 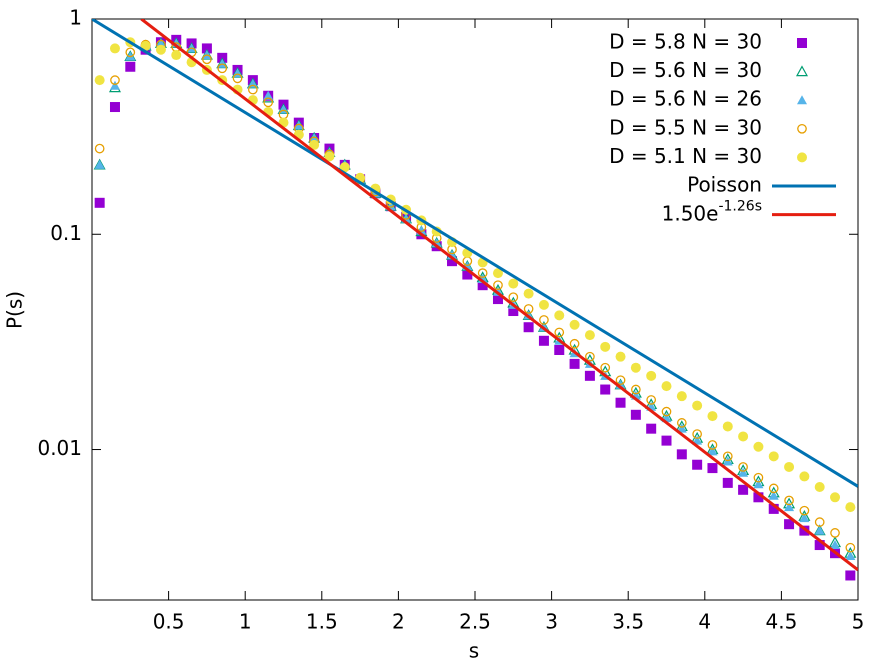 What do you see at coordinates (475, 622) in the screenshot?
I see `x-tick-label: 2.5` at bounding box center [475, 622].